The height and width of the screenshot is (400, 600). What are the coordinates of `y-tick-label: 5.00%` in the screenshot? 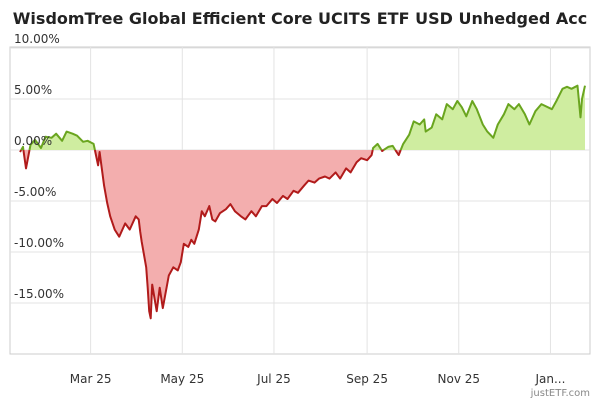 It's located at (33, 90).